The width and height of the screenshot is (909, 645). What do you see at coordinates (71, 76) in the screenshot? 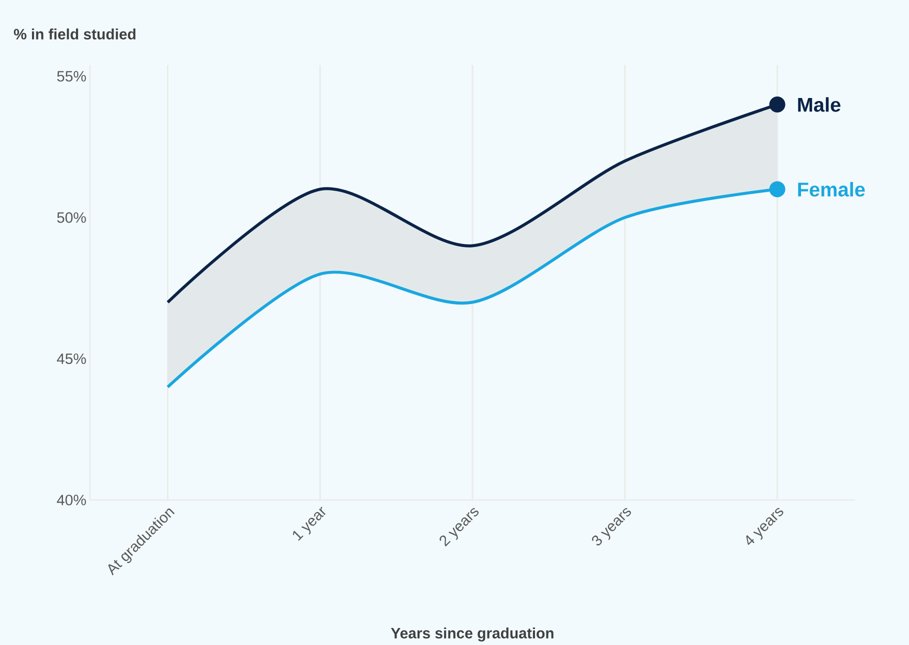
I see `y-tick-label: 55%` at bounding box center [71, 76].